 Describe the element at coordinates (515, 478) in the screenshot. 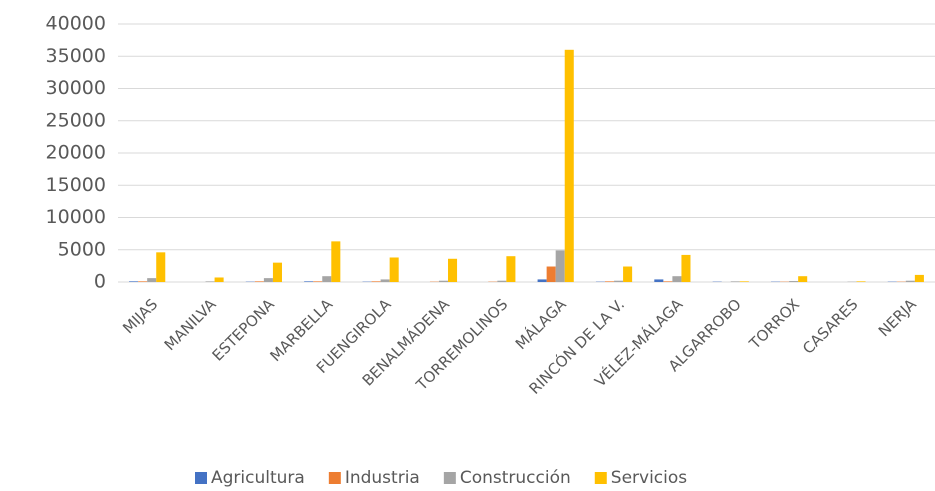

I see `legend-label: Construcción` at that location.